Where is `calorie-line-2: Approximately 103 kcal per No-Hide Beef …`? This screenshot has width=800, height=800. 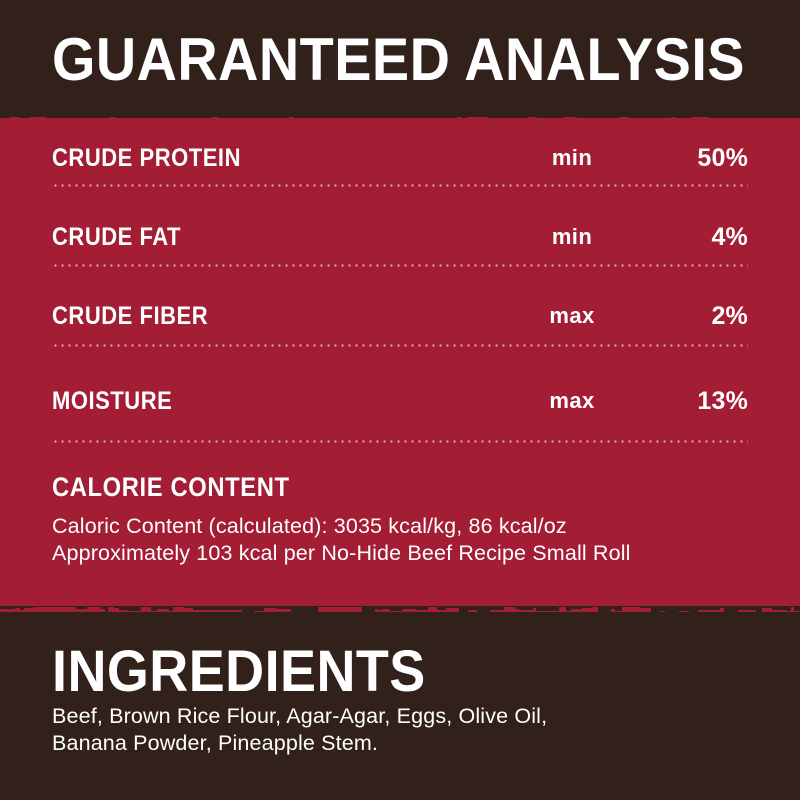
calorie-line-2: Approximately 103 kcal per No-Hide Beef … is located at coordinates (341, 553).